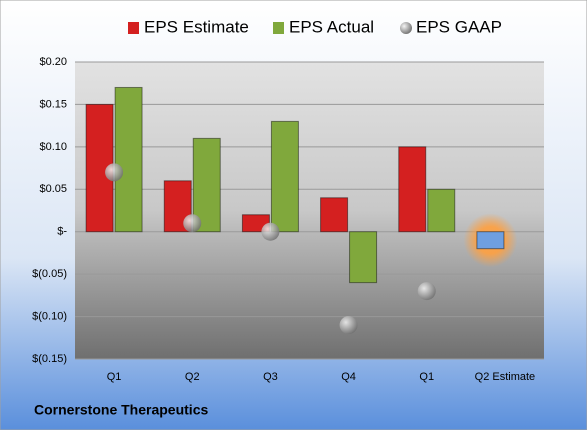  I want to click on x-tick-label: Q3, so click(270, 377).